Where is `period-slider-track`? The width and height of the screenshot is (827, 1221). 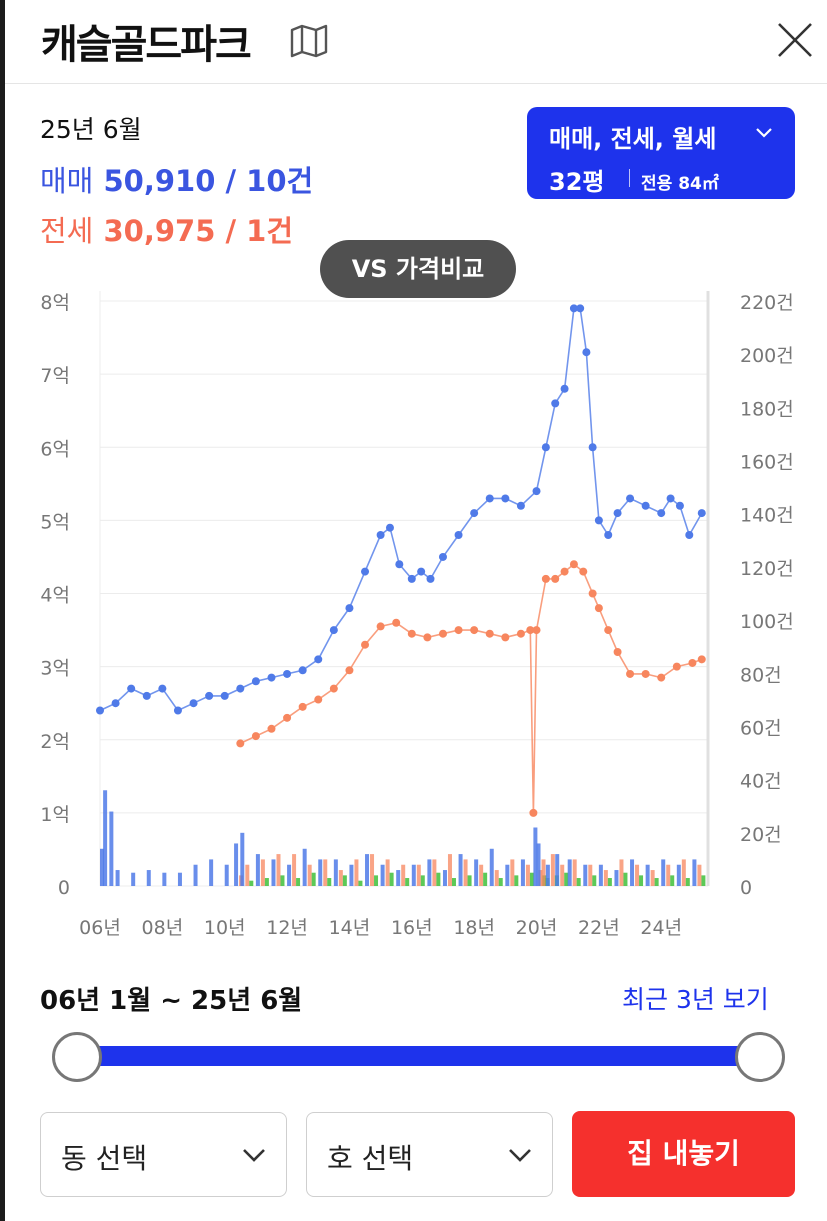 period-slider-track is located at coordinates (419, 1056).